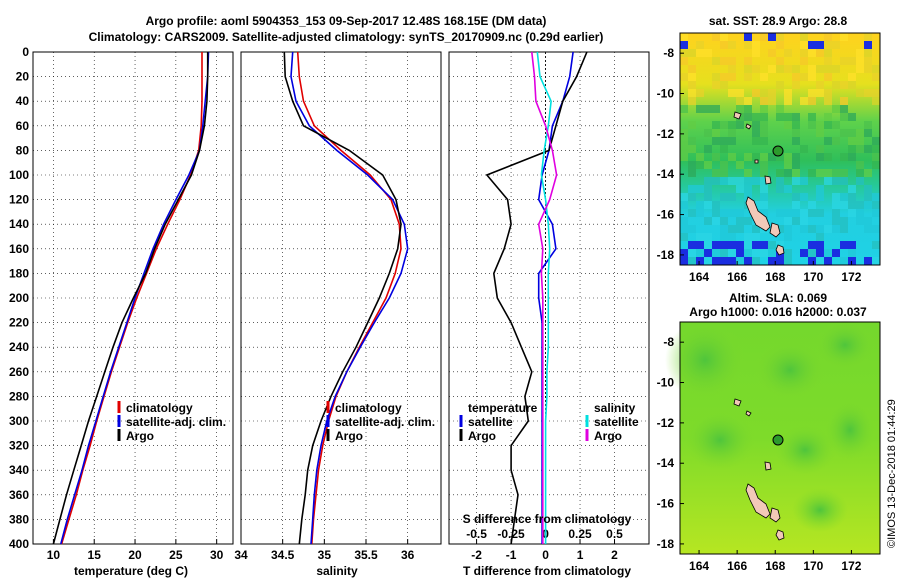  I want to click on t-difference-axis-label: T difference from climatology, so click(547, 571).